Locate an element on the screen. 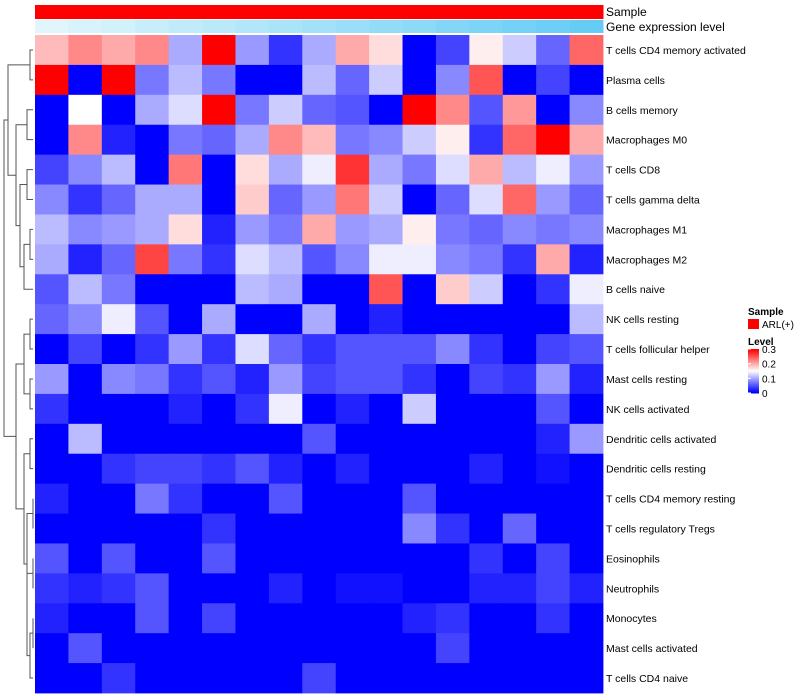 The height and width of the screenshot is (700, 800). colorbar-tick-label: 0.3 is located at coordinates (769, 350).